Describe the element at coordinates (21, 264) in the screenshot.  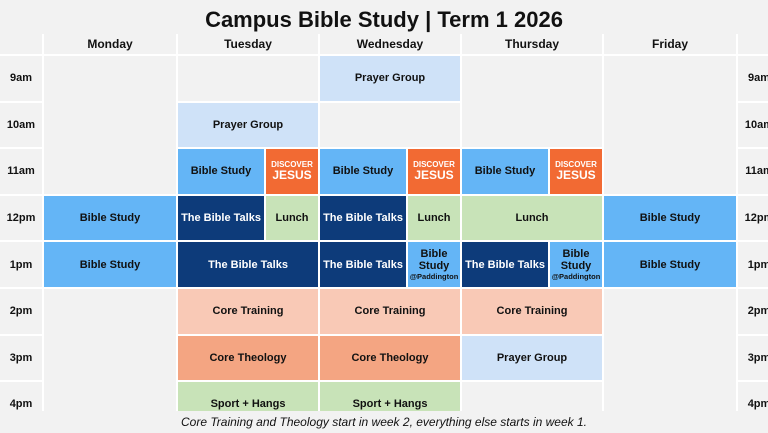
I see `time-label-left: 1pm` at that location.